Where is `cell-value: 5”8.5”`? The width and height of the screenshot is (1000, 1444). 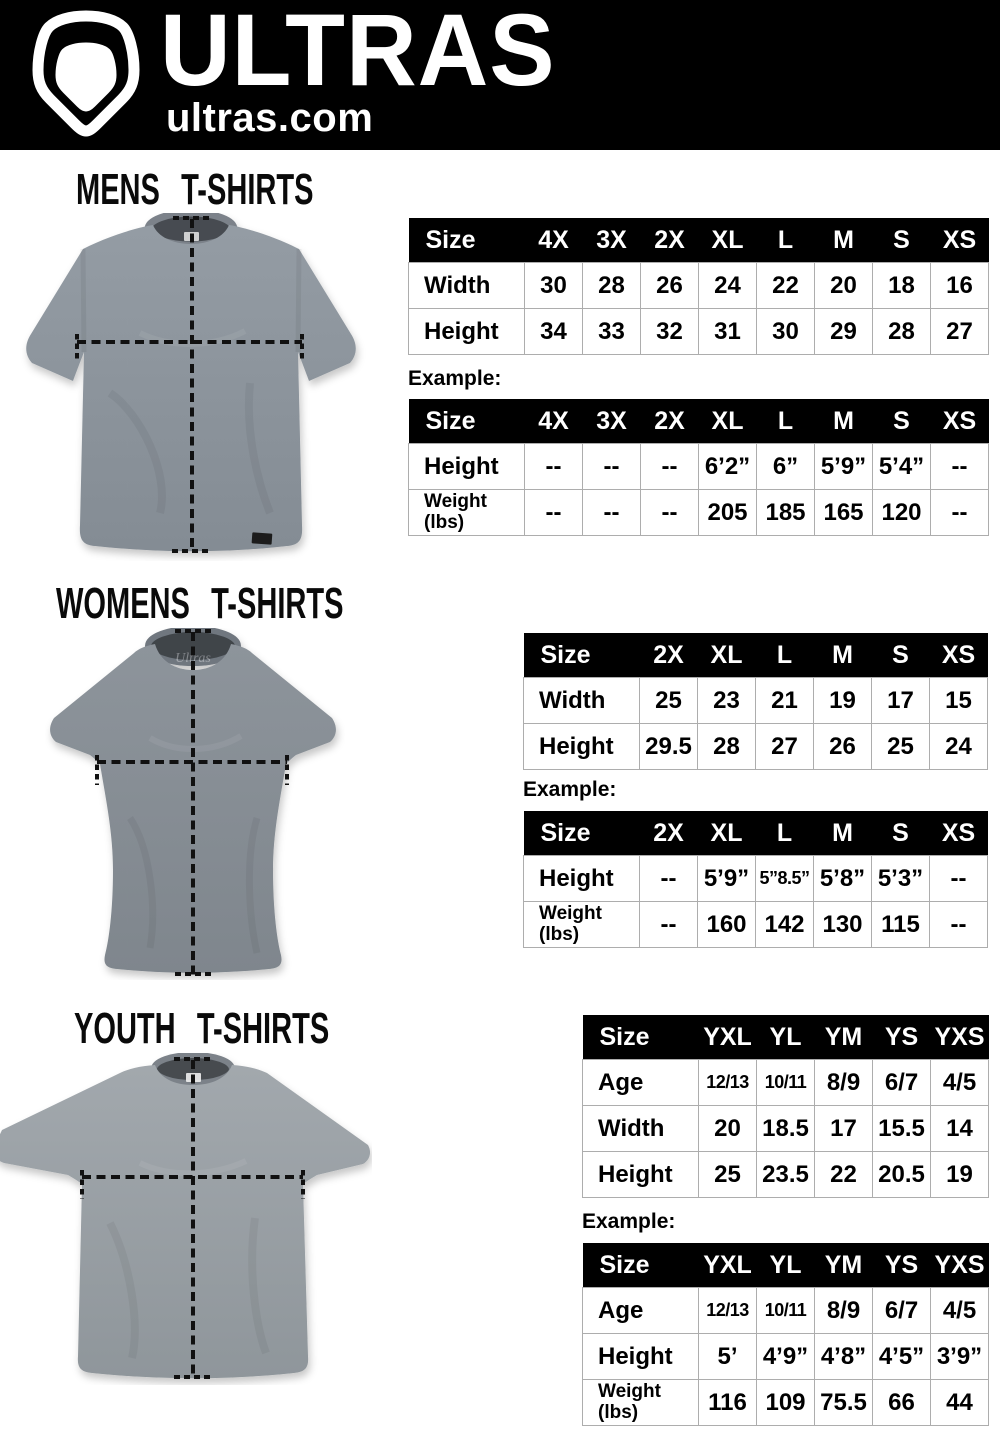
cell-value: 5”8.5” is located at coordinates (784, 878).